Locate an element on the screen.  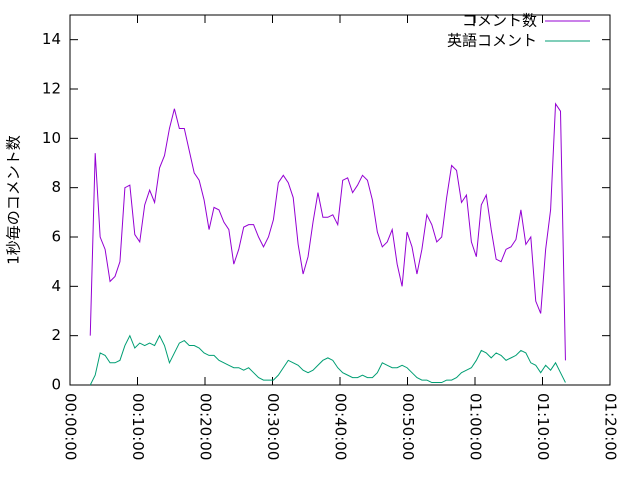
y-tick-label: 2 is located at coordinates (56, 335).